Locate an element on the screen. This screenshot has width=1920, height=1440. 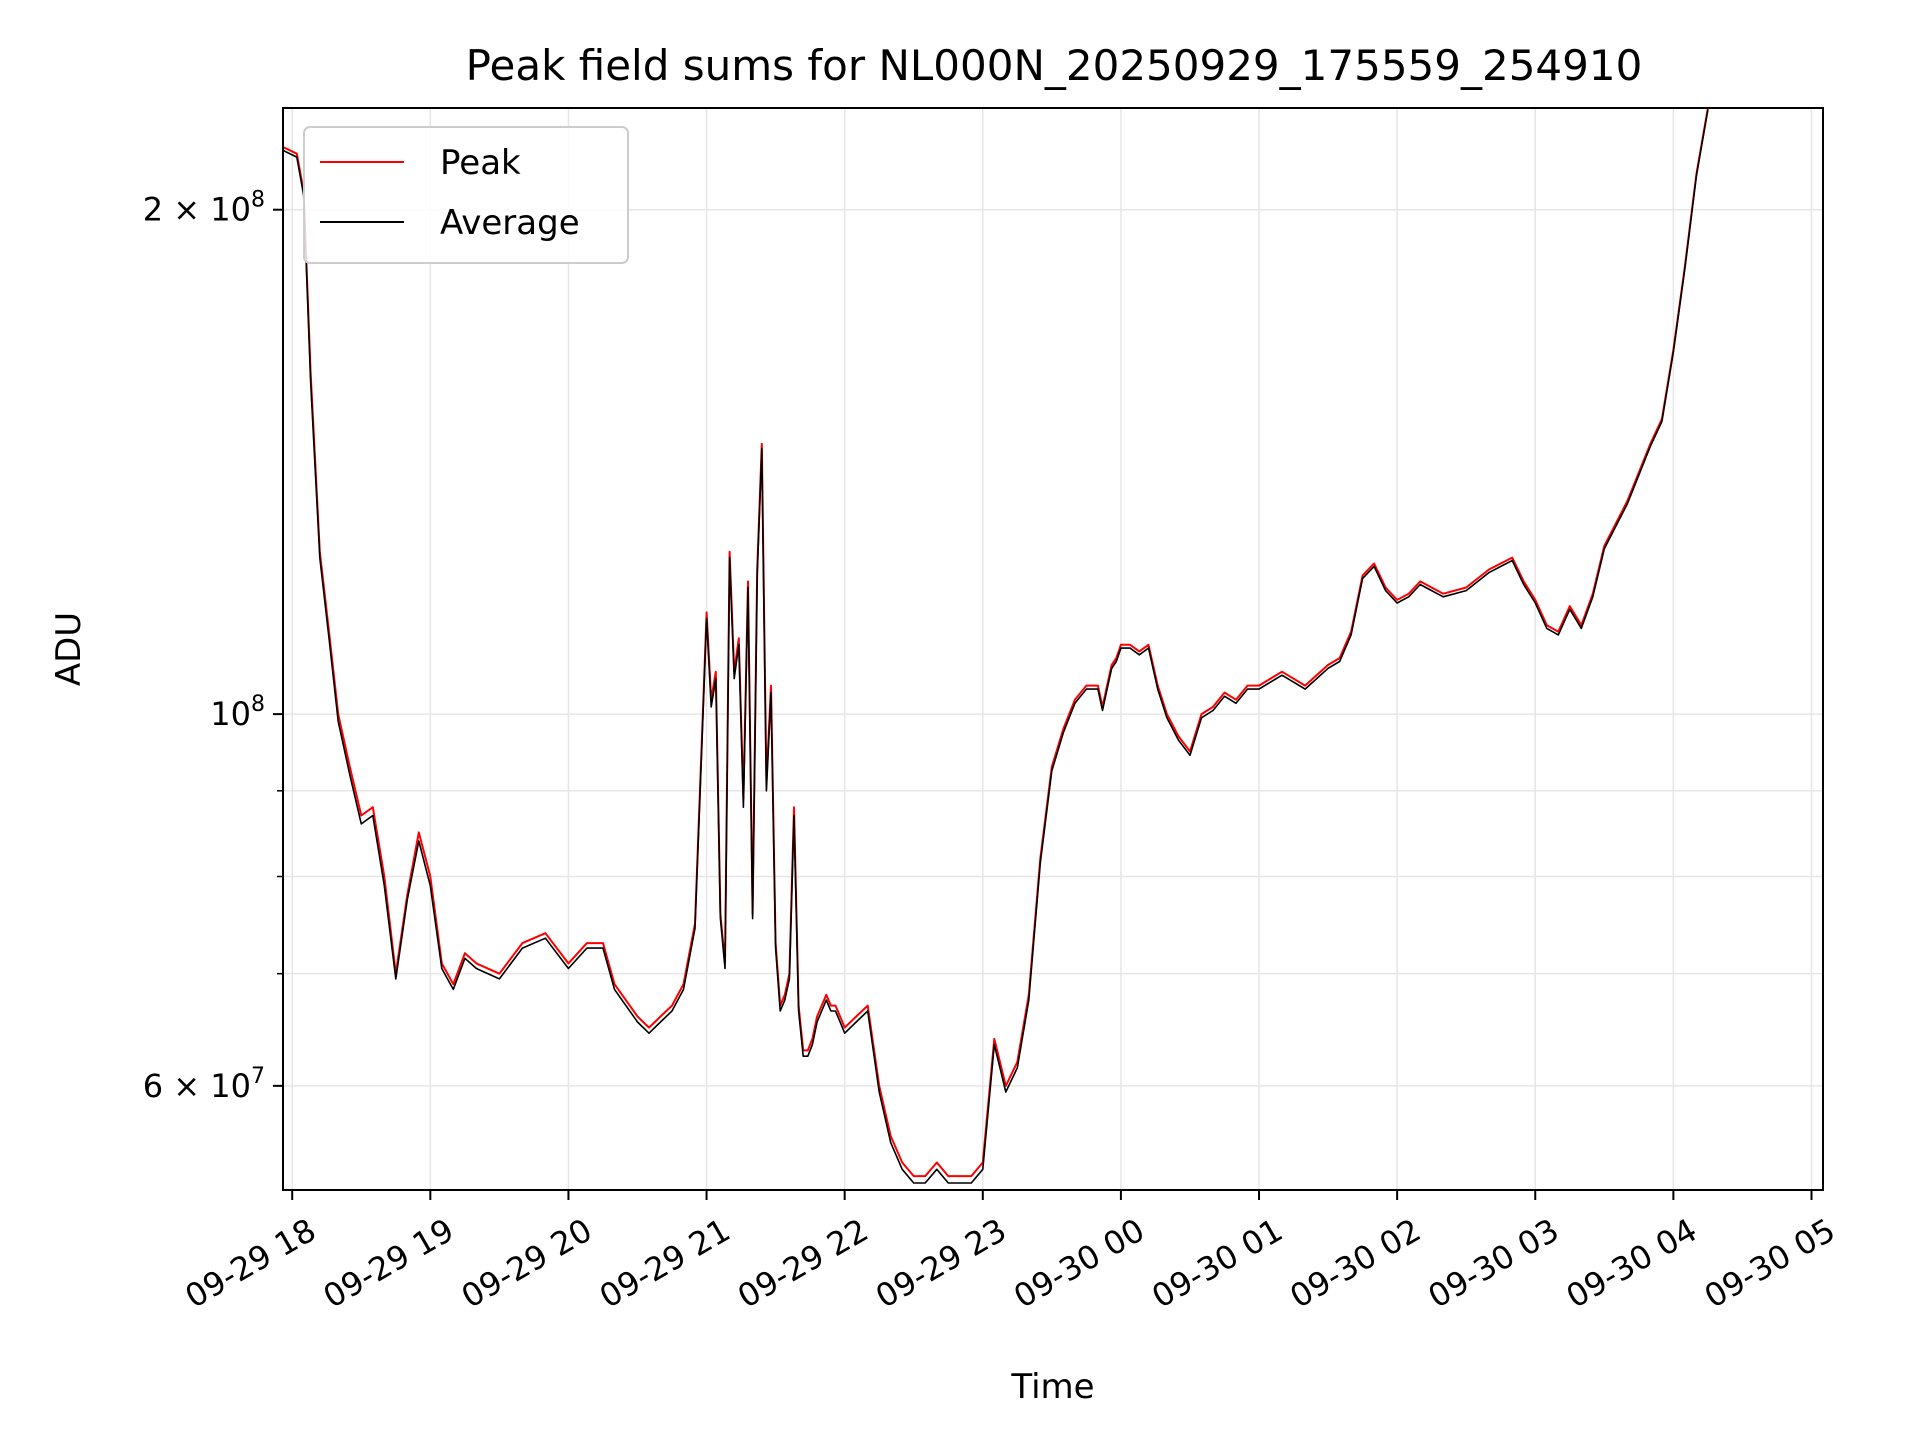
y-tick-label: 108 is located at coordinates (237, 712).